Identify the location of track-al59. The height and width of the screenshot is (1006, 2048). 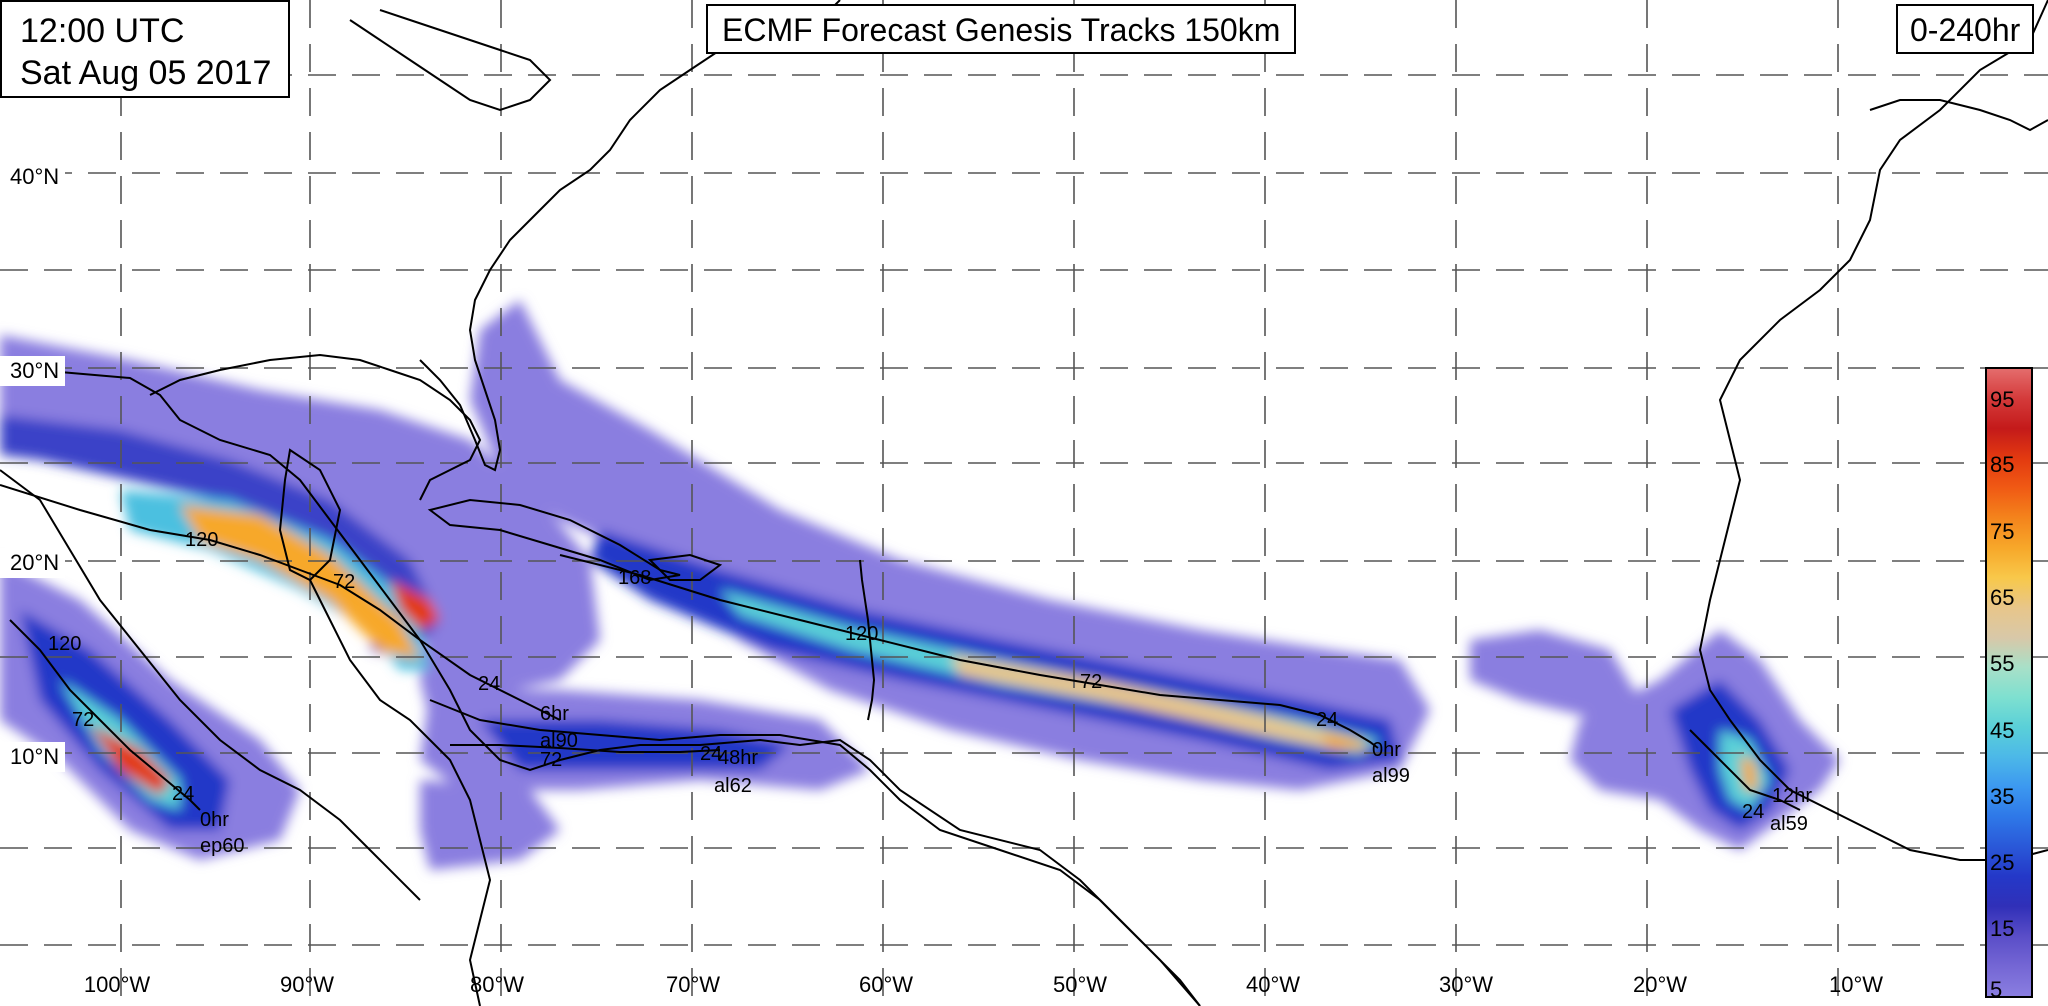
(1745, 770).